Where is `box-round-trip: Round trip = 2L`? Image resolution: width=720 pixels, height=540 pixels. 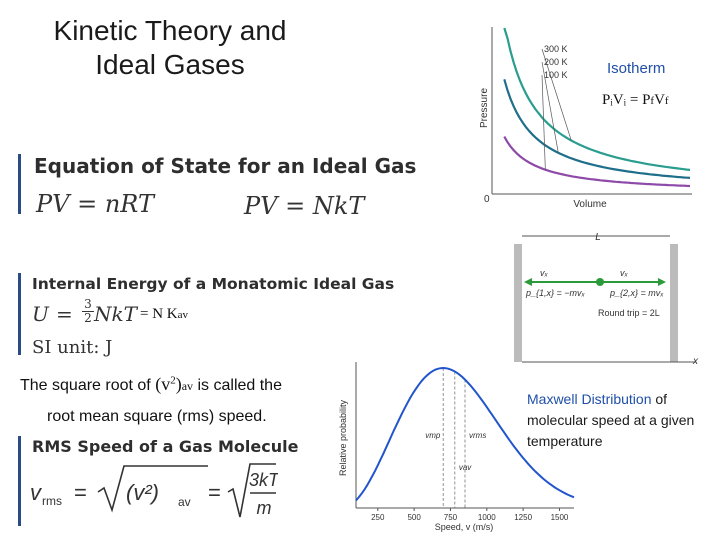 box-round-trip: Round trip = 2L is located at coordinates (629, 313).